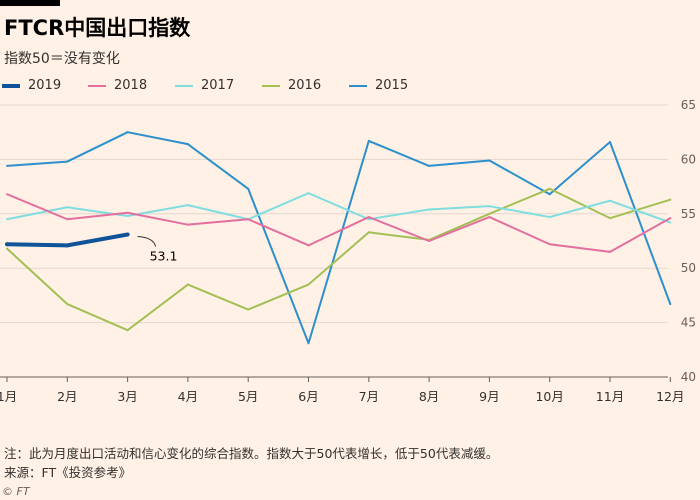 The height and width of the screenshot is (500, 700). Describe the element at coordinates (429, 396) in the screenshot. I see `x-tick-label-8: 8月` at that location.